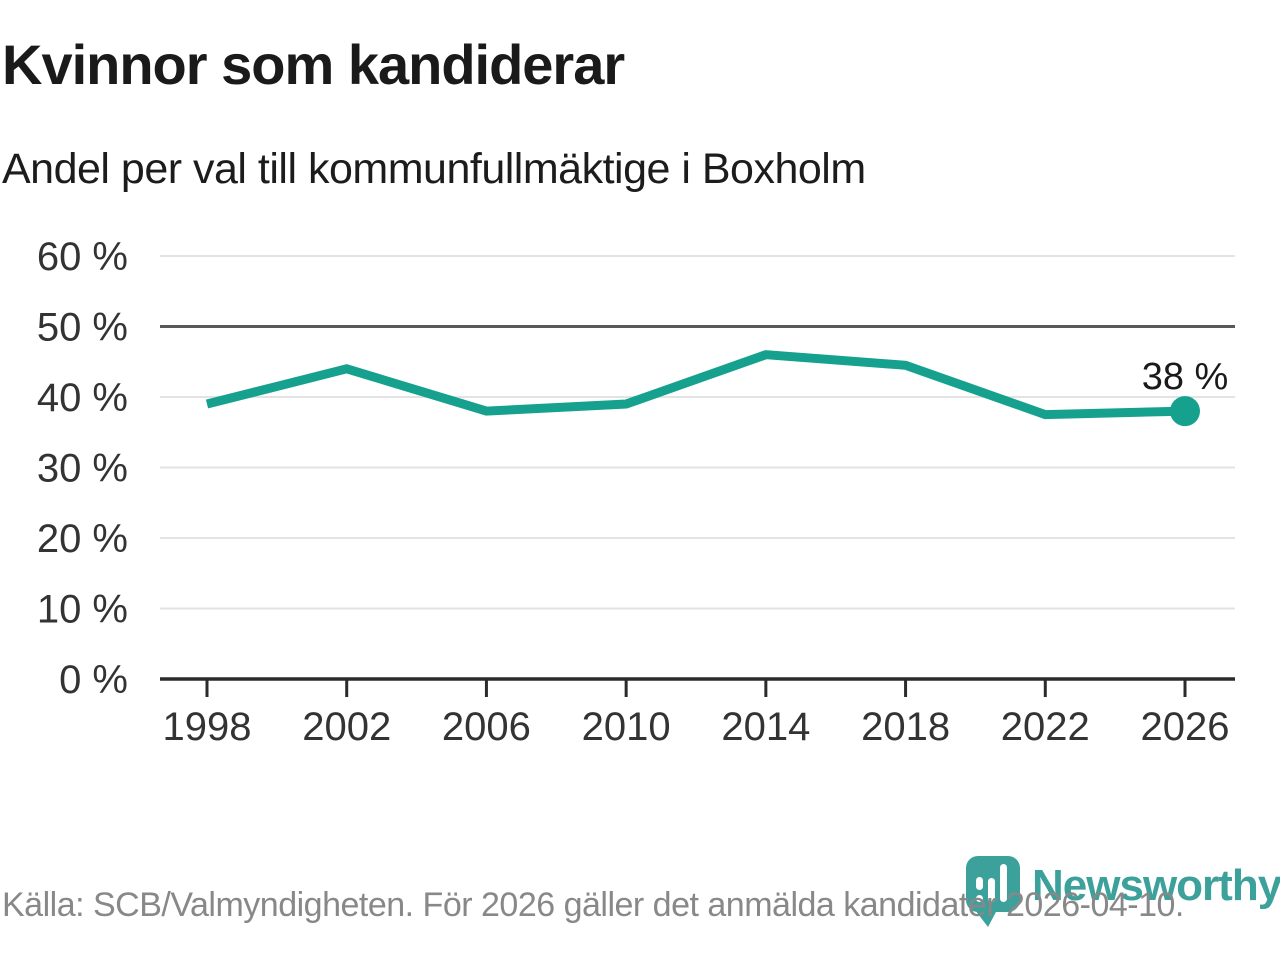 Image resolution: width=1280 pixels, height=960 pixels. I want to click on x-axis-tick-label: 2010, so click(626, 727).